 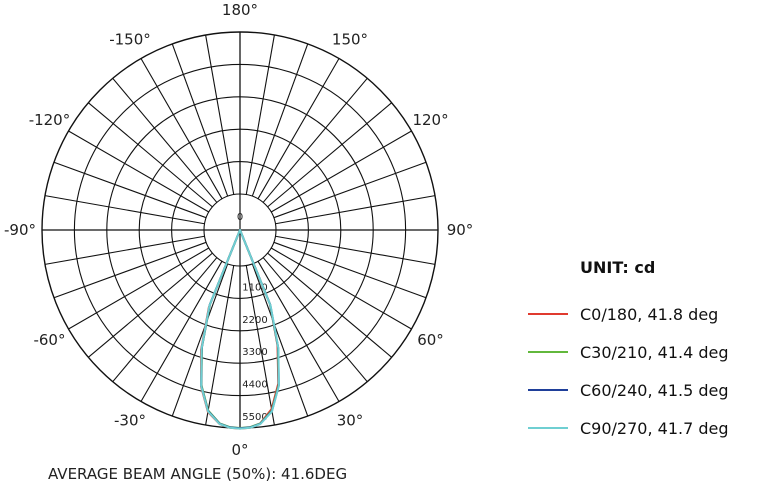 I want to click on ring-tick-label: 1100, so click(x=254, y=287).